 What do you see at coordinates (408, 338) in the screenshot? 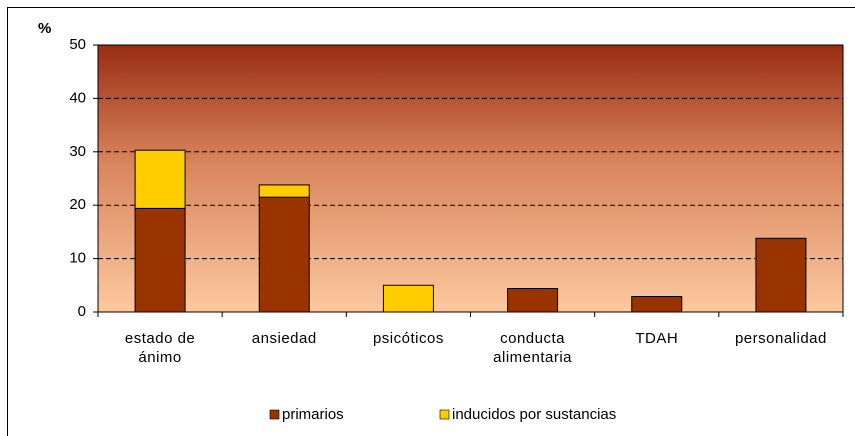
I see `x-tick-label: psicóticos` at bounding box center [408, 338].